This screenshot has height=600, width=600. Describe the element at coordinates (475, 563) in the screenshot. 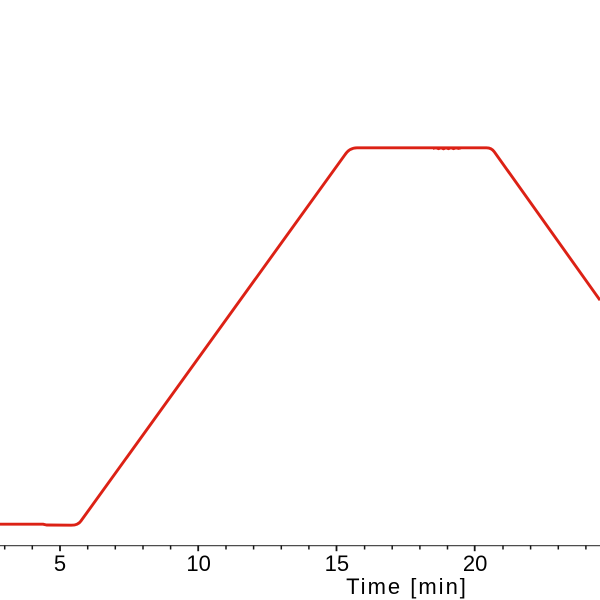

I see `svg-text: 20` at that location.